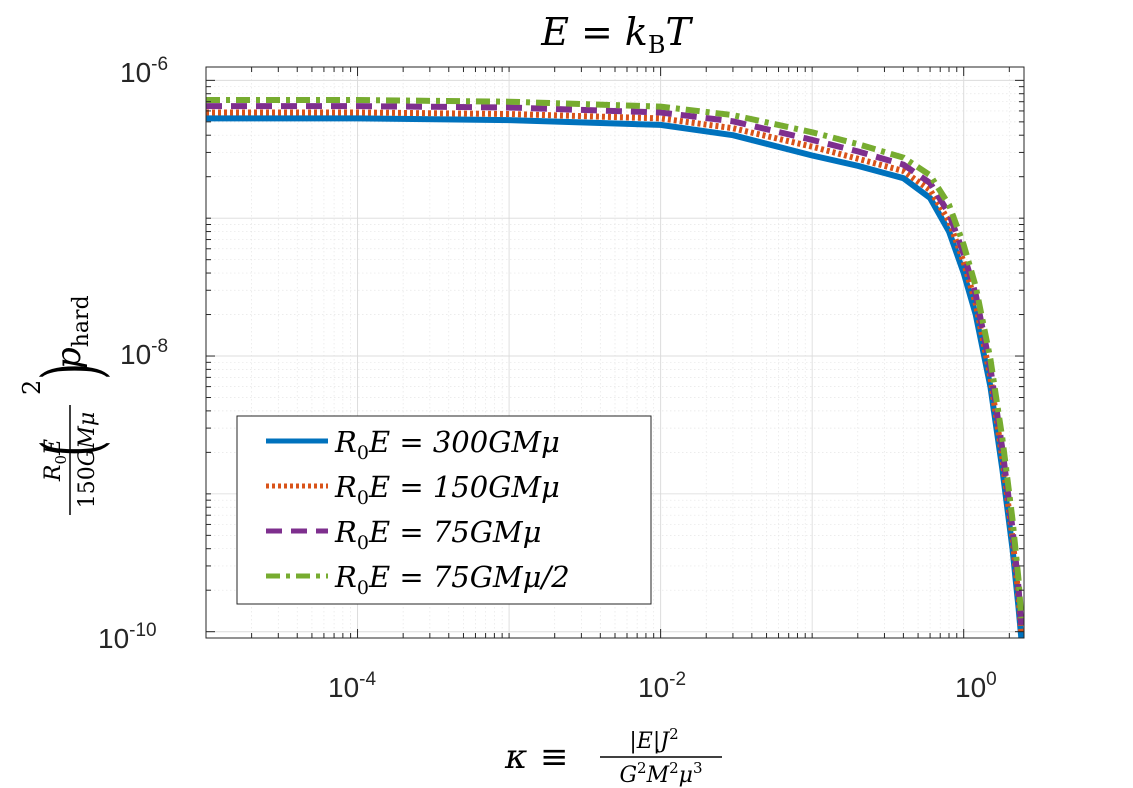 This screenshot has width=1133, height=788. What do you see at coordinates (67, 405) in the screenshot?
I see `y-axis-label: ( R0E 150GMμ ) 2 phard` at bounding box center [67, 405].